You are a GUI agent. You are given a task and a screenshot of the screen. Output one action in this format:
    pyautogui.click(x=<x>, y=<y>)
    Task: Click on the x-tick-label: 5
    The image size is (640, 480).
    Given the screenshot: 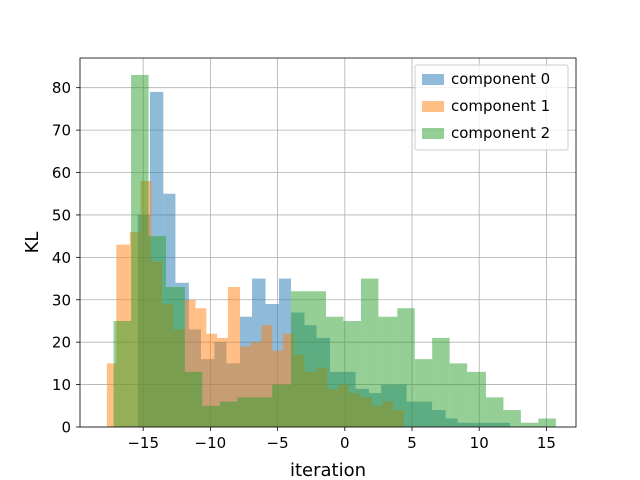 What is the action you would take?
    pyautogui.click(x=412, y=443)
    